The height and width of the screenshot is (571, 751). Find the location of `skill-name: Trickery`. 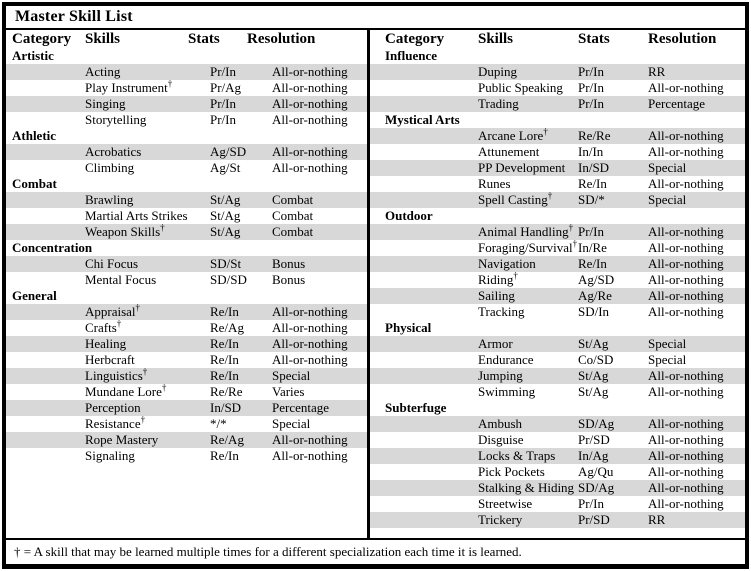

skill-name: Trickery is located at coordinates (500, 519).